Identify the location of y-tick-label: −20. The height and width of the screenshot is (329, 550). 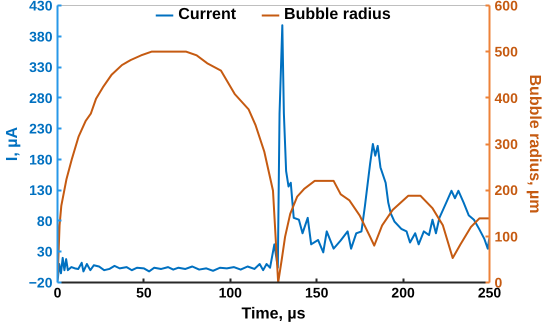
(40, 282).